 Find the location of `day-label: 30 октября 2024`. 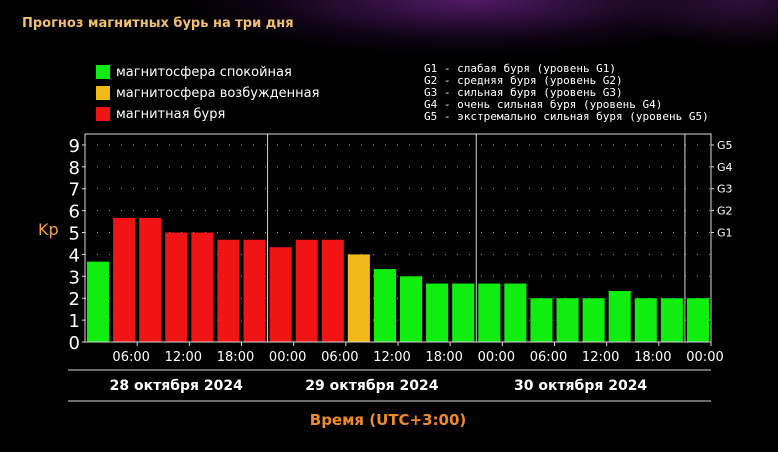

day-label: 30 октября 2024 is located at coordinates (580, 386).